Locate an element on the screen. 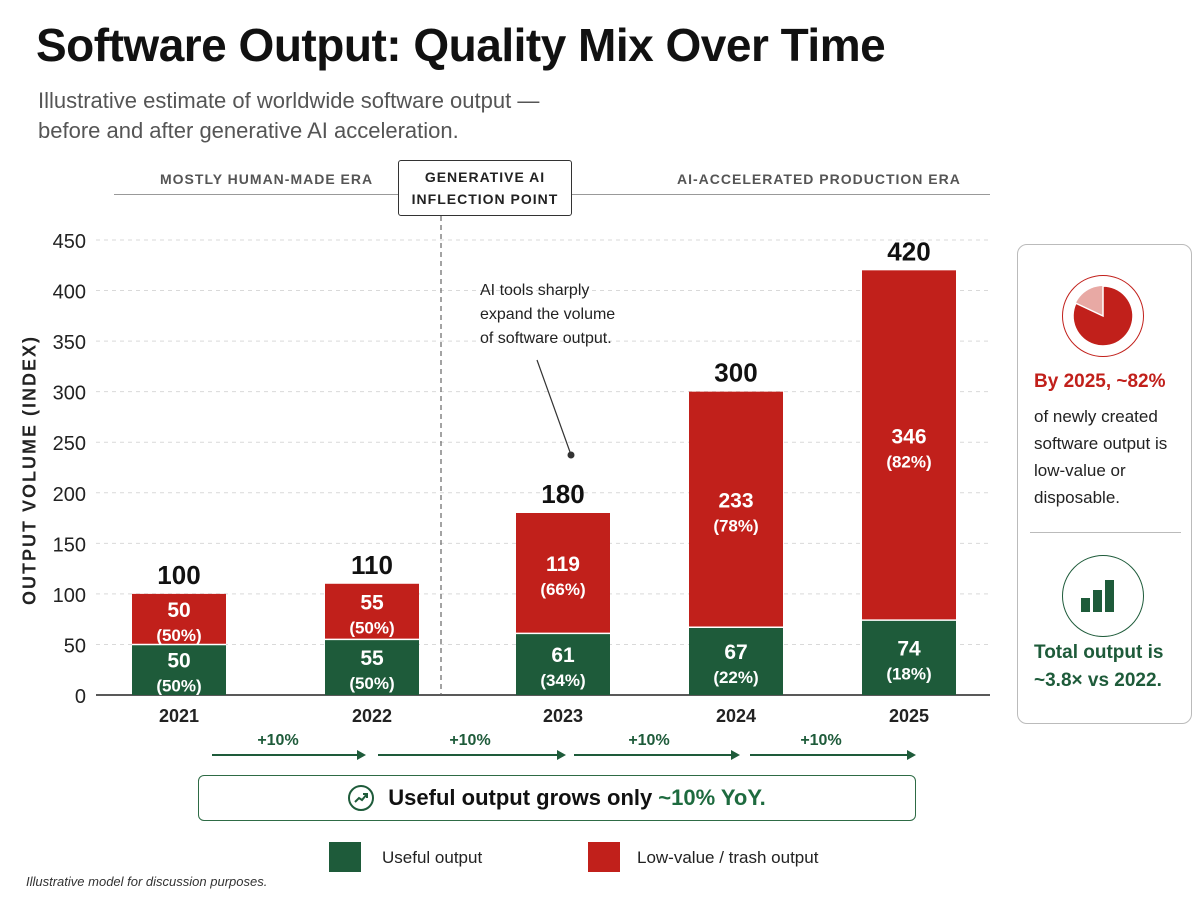  legend-label-trash: Low-value / trash output is located at coordinates (728, 857).